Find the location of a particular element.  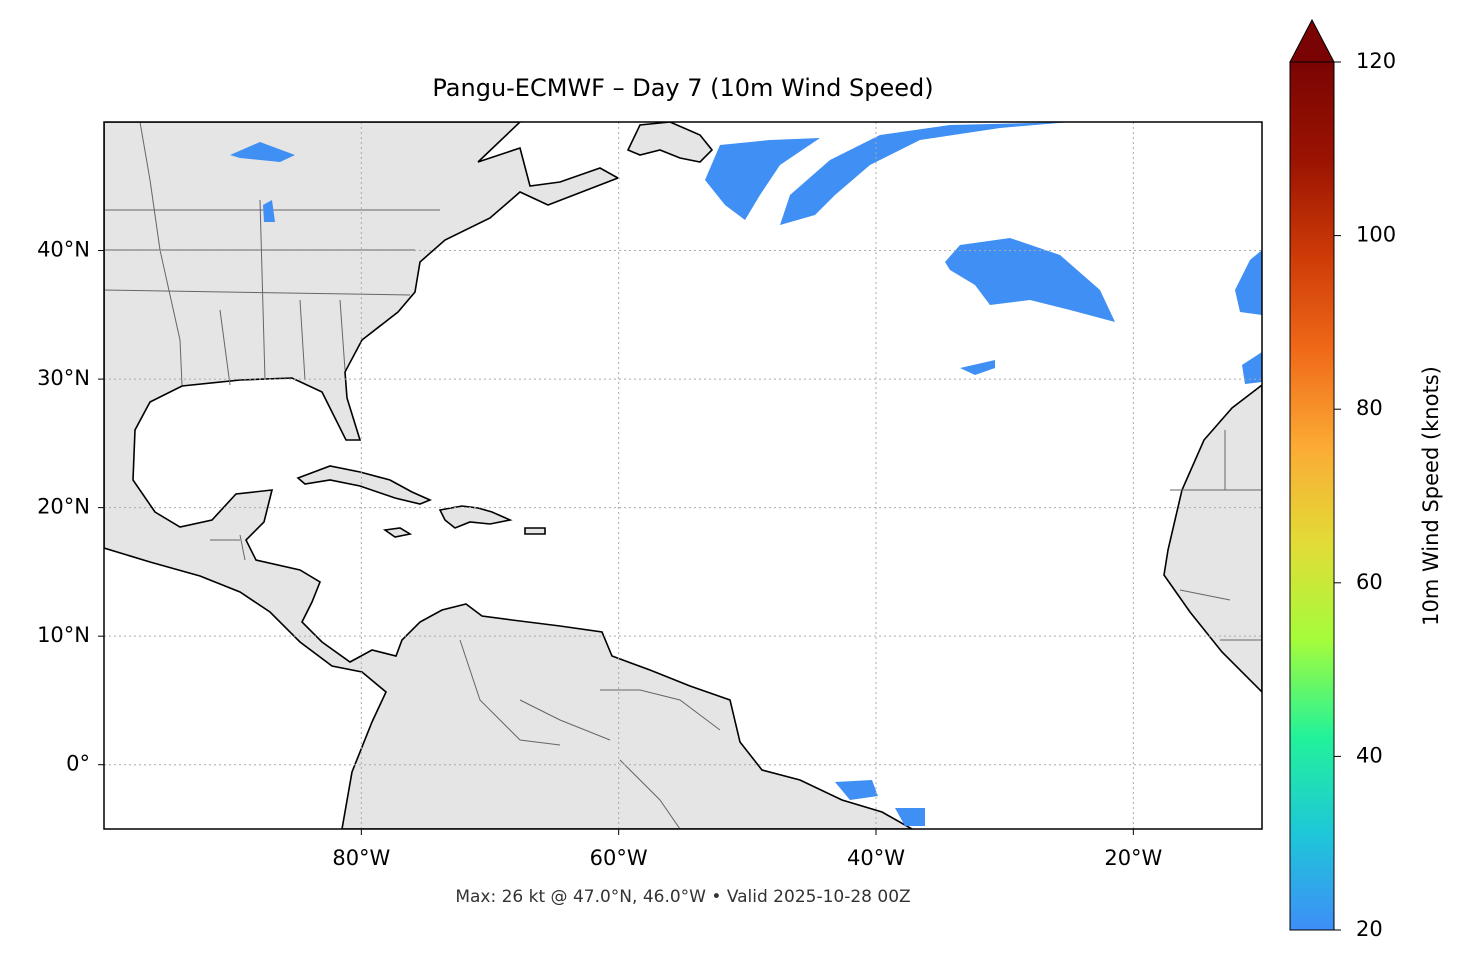

land-africa is located at coordinates (1212, 538).